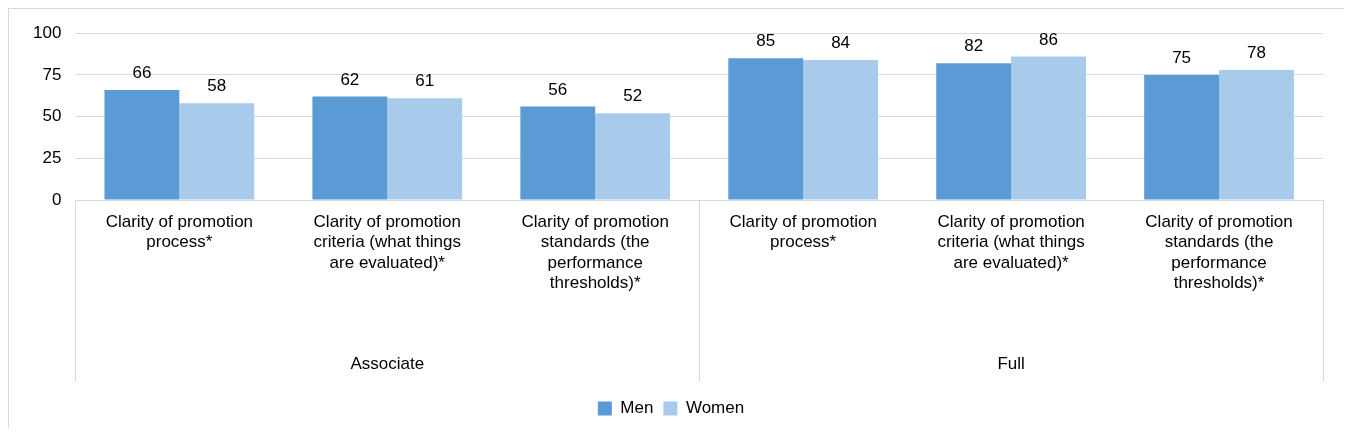 This screenshot has height=435, width=1351. I want to click on y-tick-label: 100, so click(47, 32).